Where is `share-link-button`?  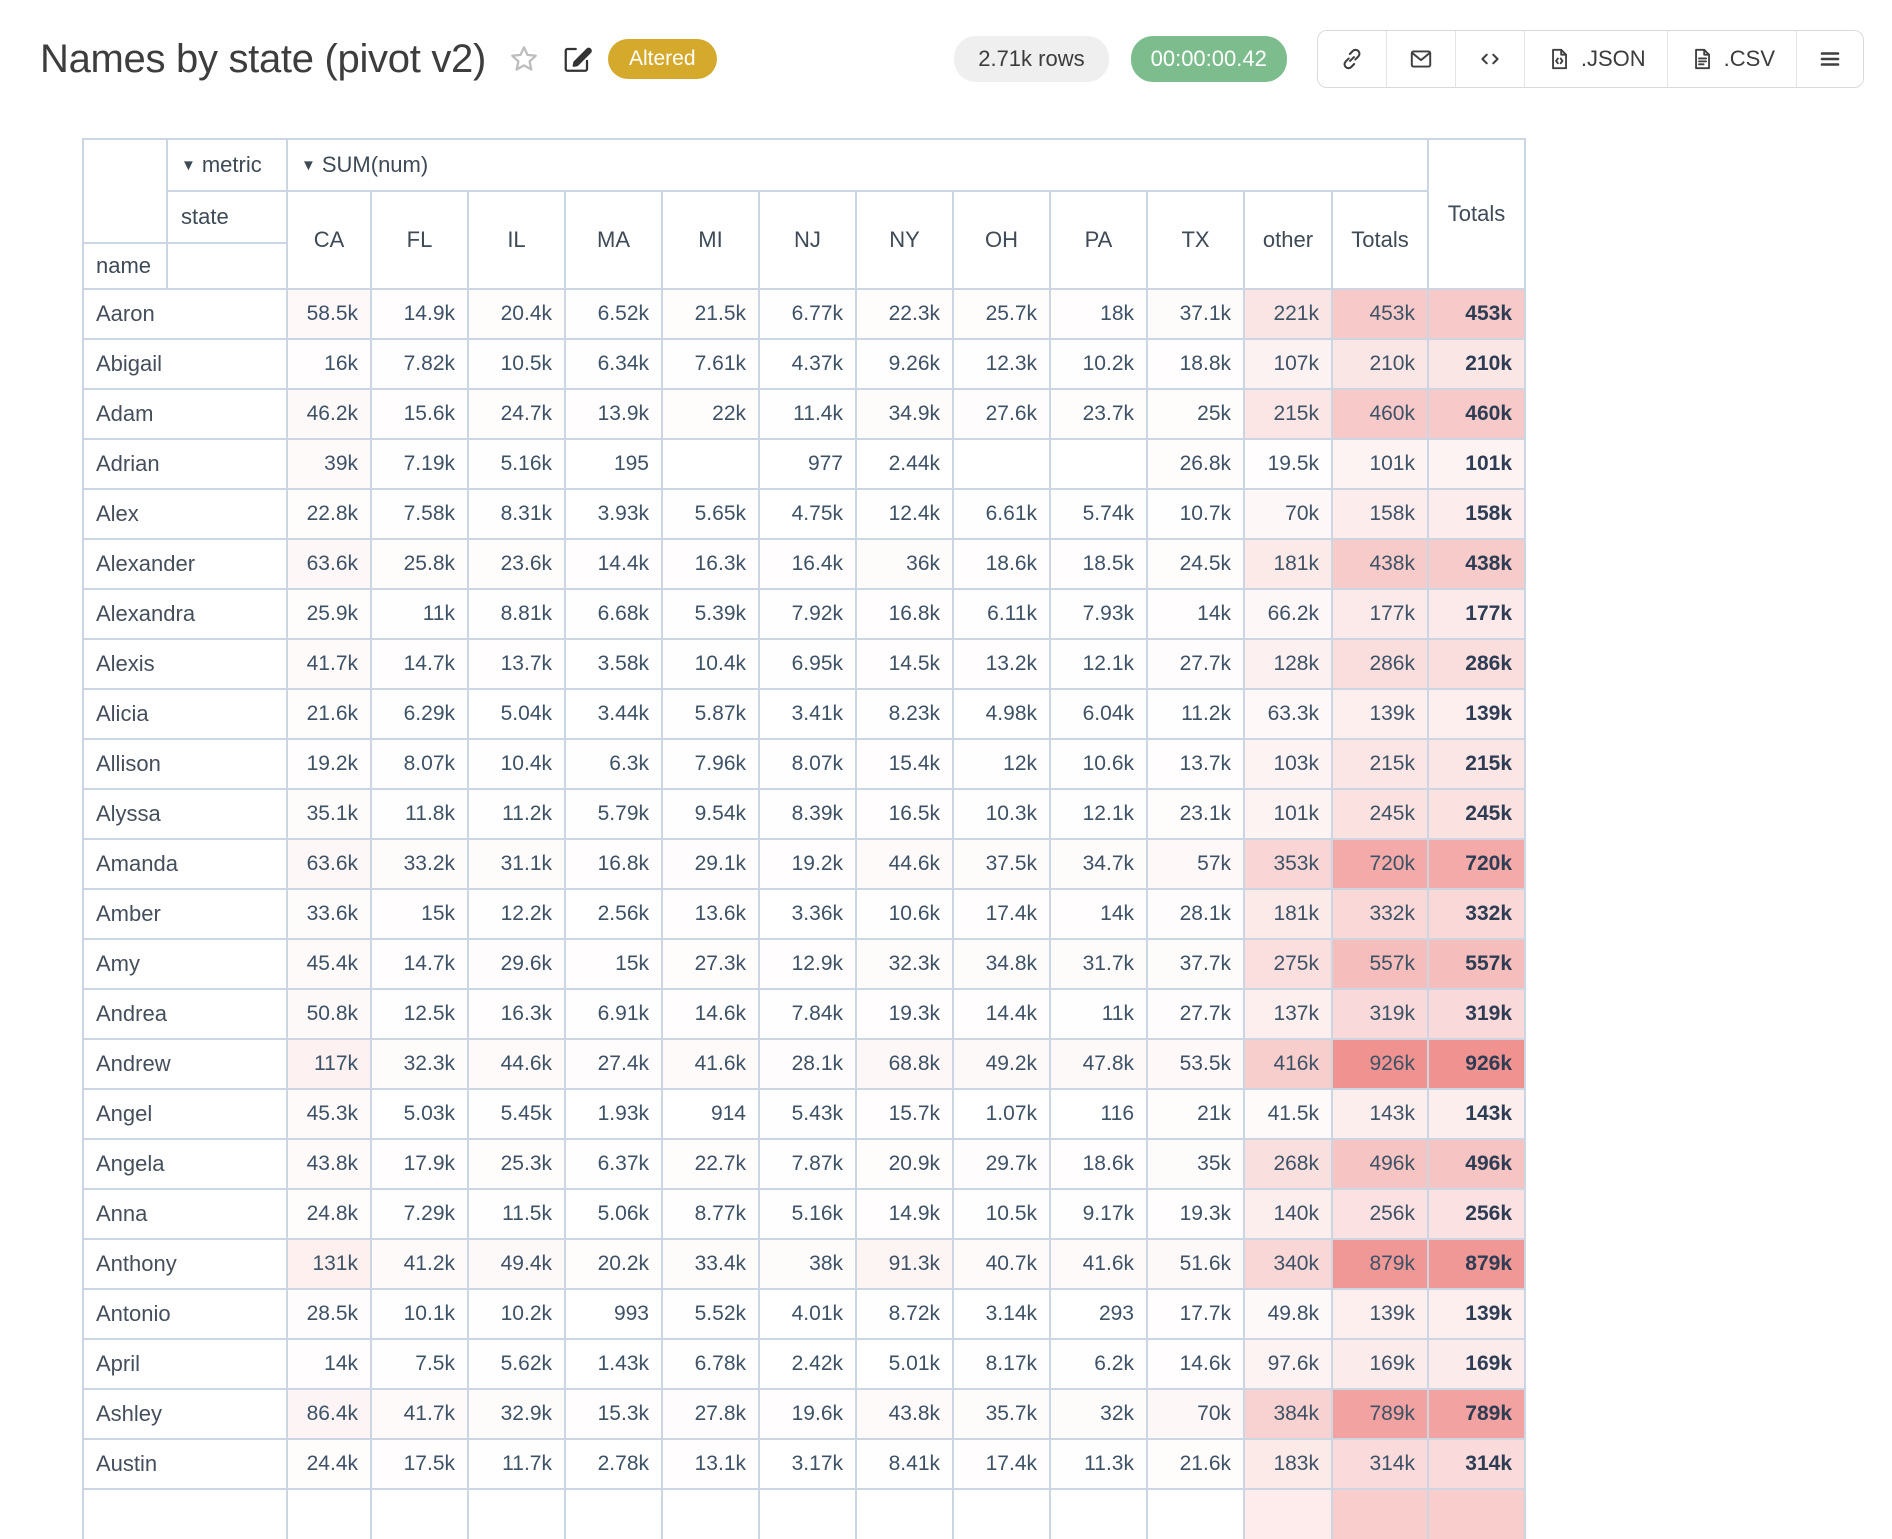
share-link-button is located at coordinates (1351, 59).